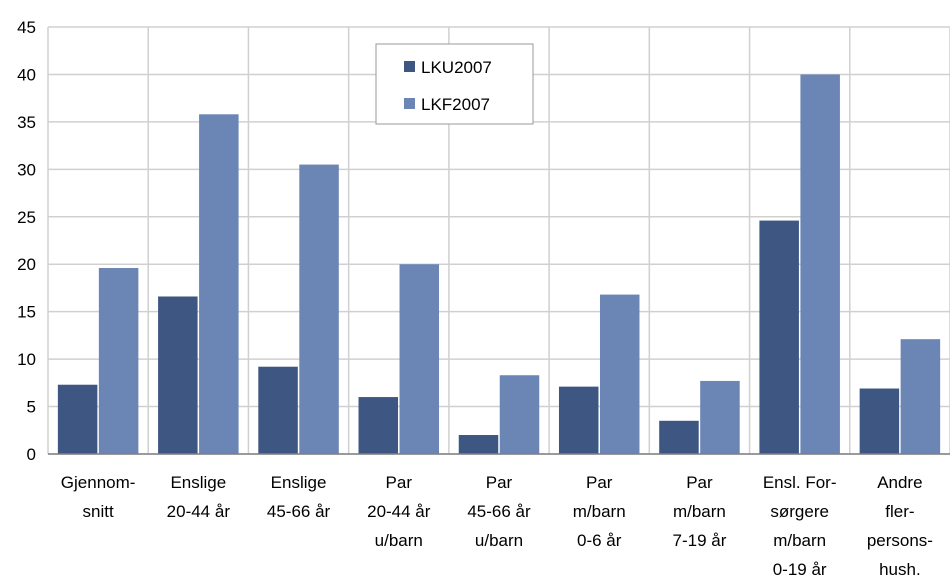  Describe the element at coordinates (456, 67) in the screenshot. I see `legend-label-lku2007: LKU2007` at that location.